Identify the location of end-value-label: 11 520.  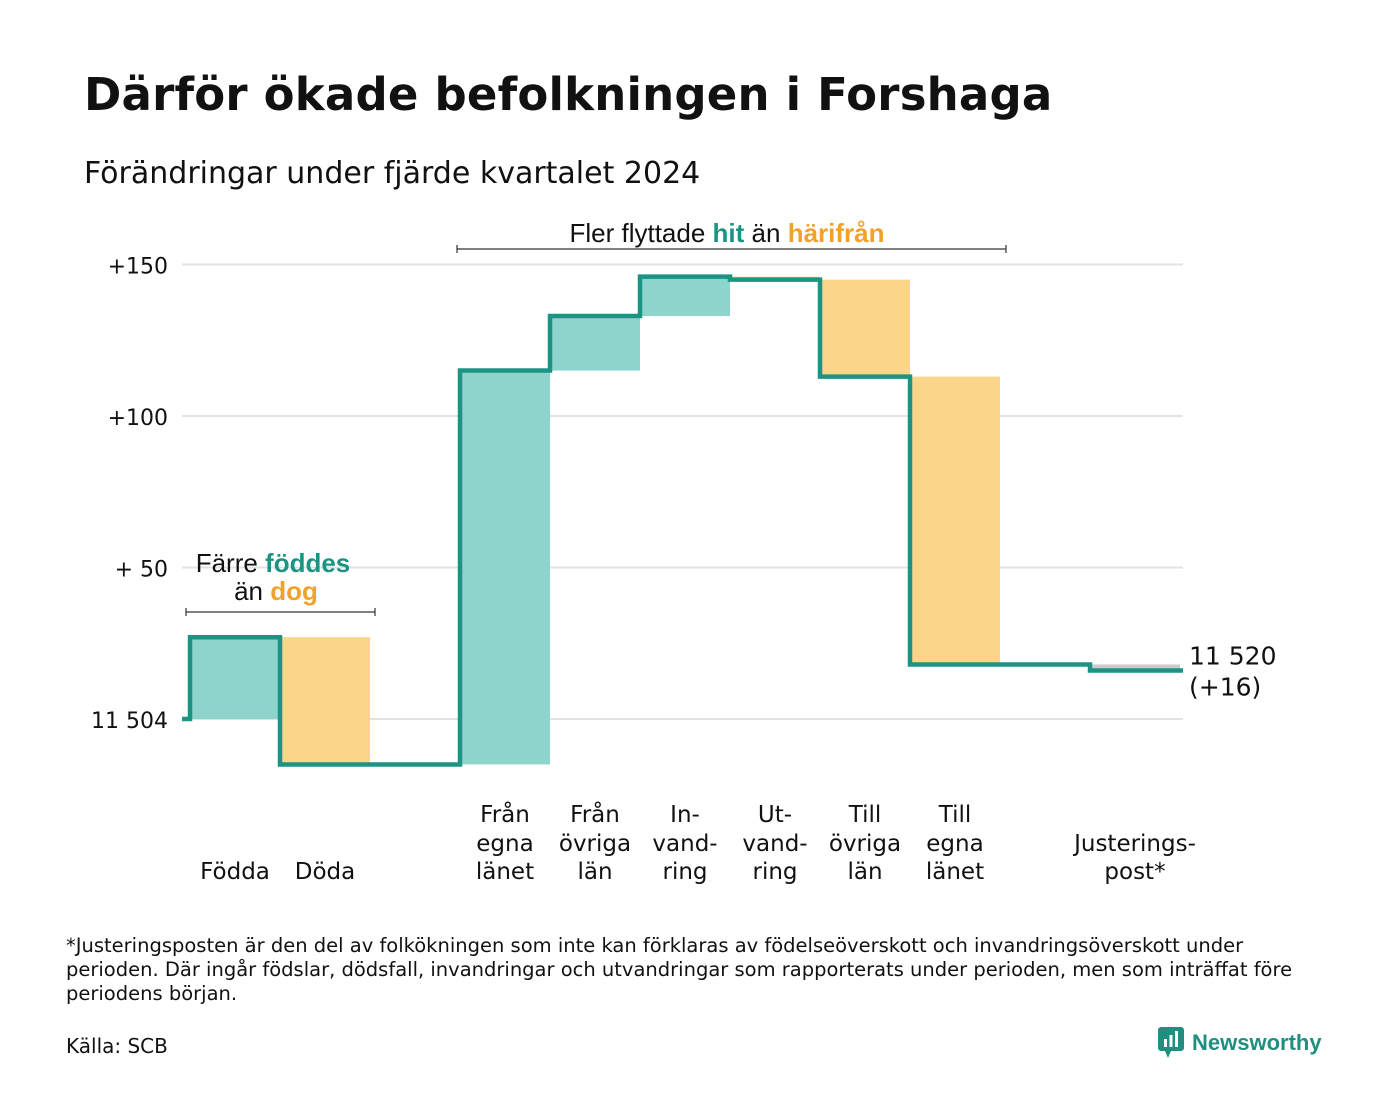
(1232, 656).